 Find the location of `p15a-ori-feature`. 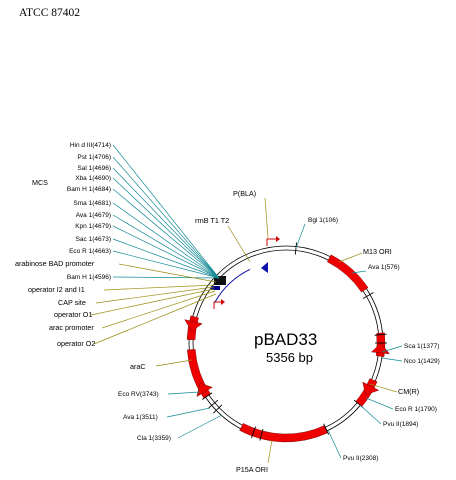

p15a-ori-feature is located at coordinates (284, 433).